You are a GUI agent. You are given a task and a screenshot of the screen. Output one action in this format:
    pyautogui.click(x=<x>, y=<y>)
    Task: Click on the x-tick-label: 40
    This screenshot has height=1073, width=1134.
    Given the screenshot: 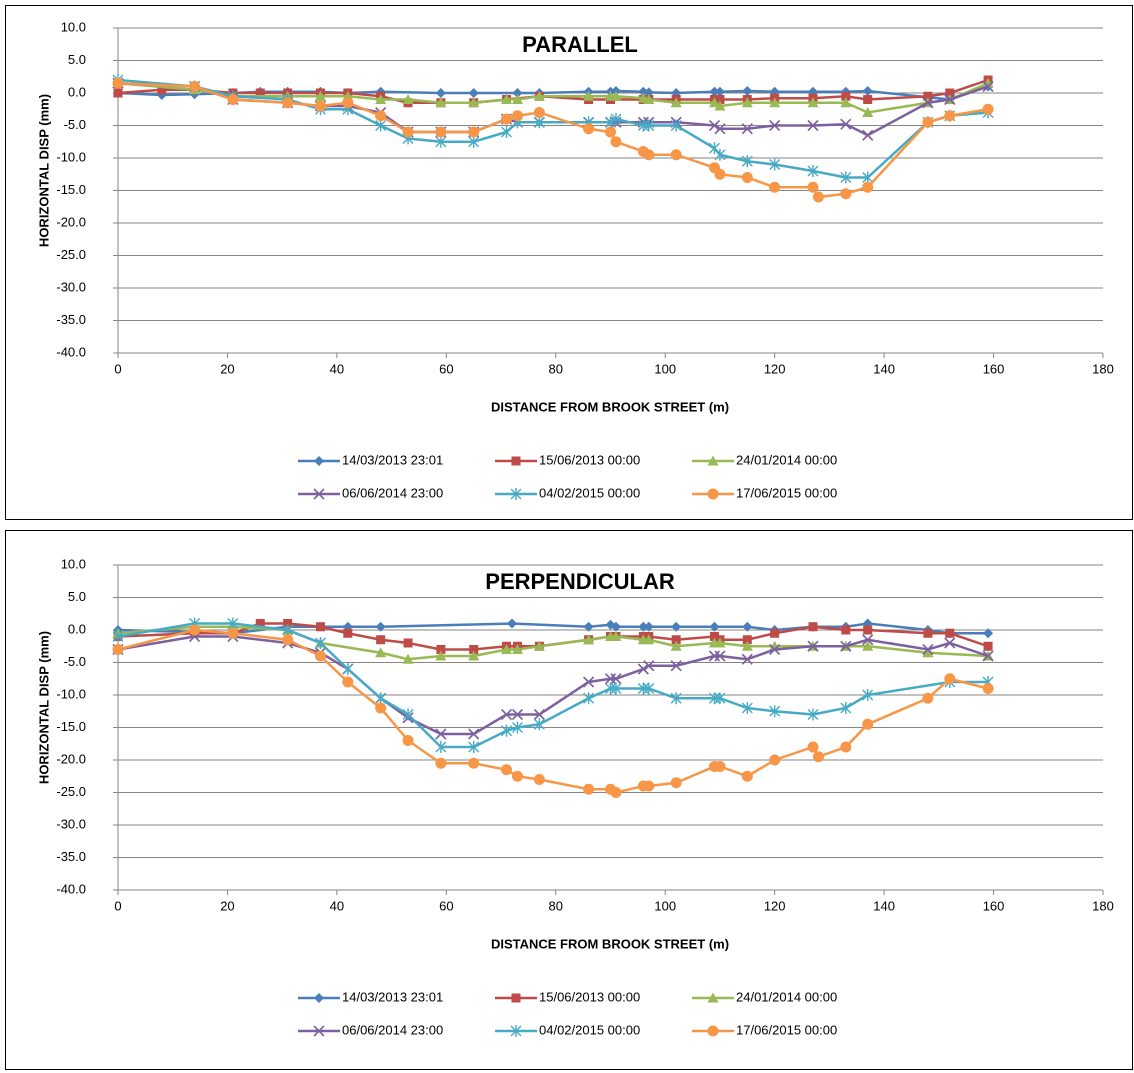 What is the action you would take?
    pyautogui.click(x=337, y=905)
    